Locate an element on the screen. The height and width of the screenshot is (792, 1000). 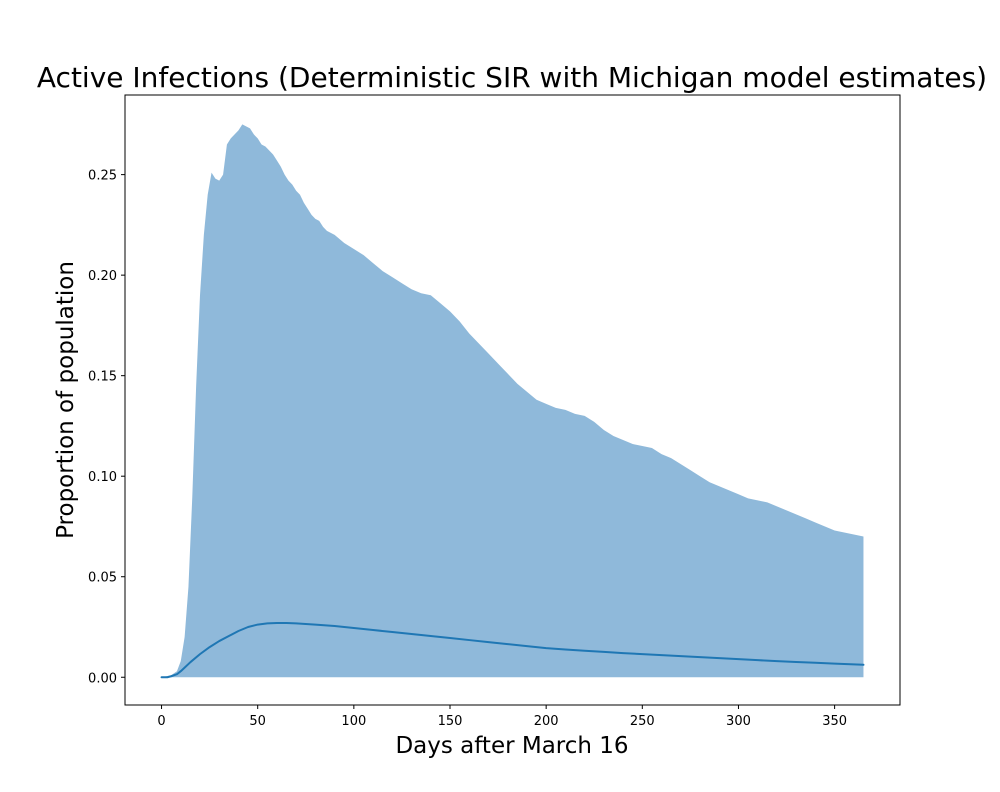
sir-estimate-line is located at coordinates (512, 650).